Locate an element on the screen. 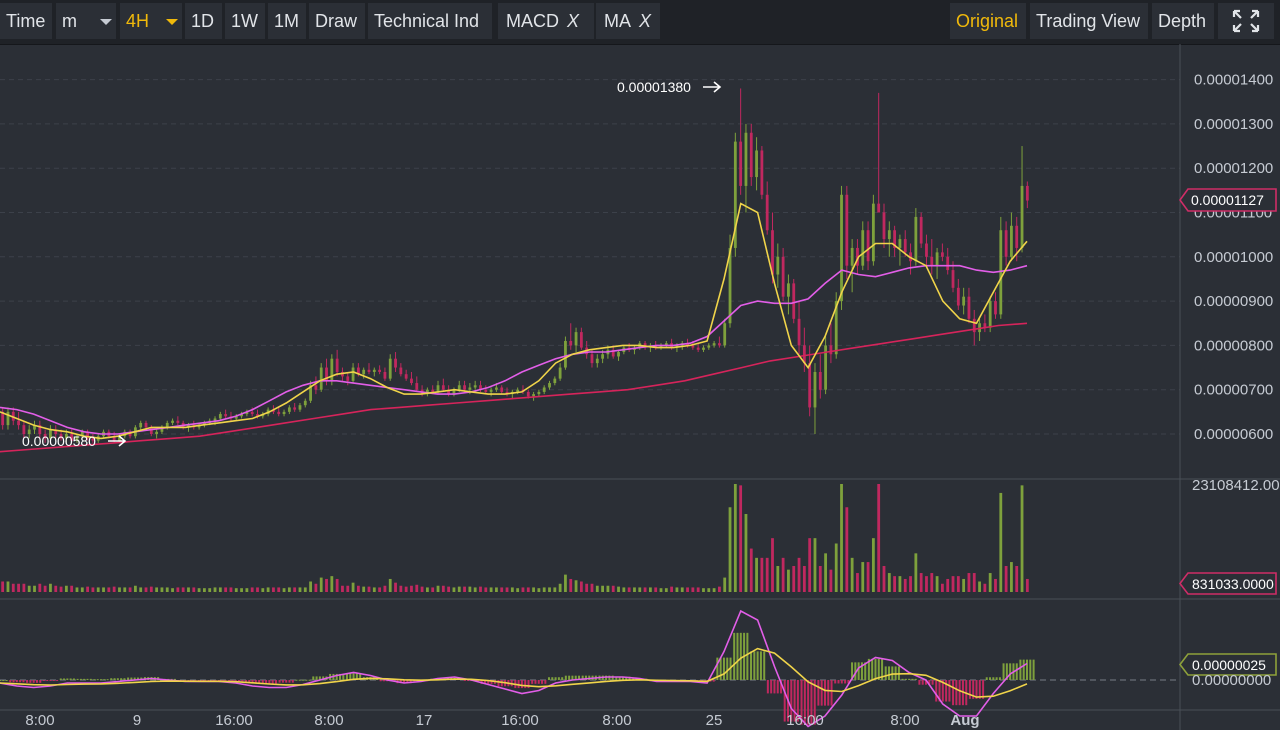 This screenshot has width=1280, height=730. price-tick-label: 0.00000900 is located at coordinates (1233, 301).